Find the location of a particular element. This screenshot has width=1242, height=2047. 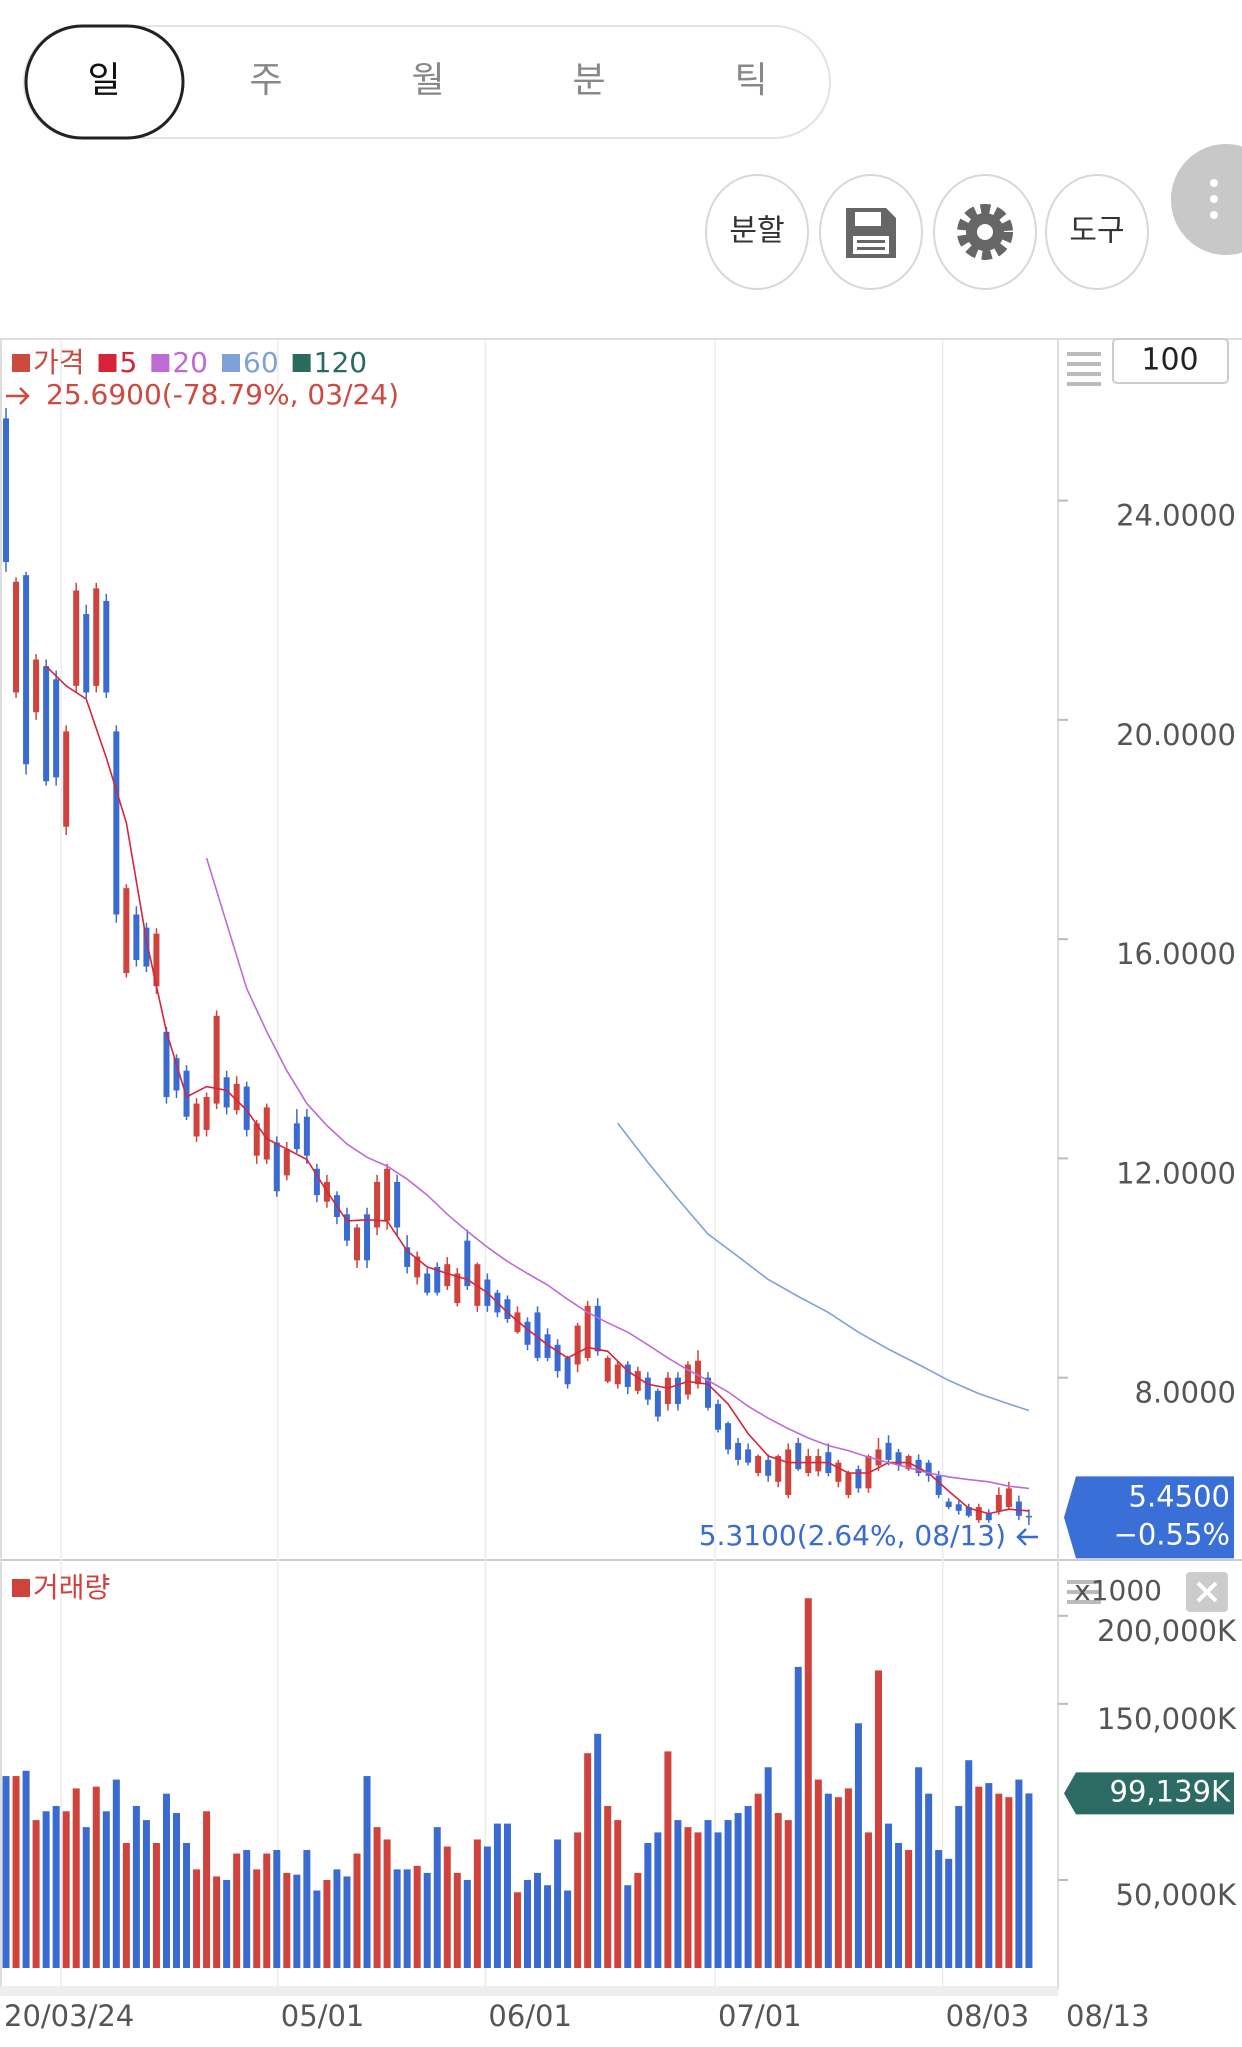

button-label: 도구 is located at coordinates (1096, 231).